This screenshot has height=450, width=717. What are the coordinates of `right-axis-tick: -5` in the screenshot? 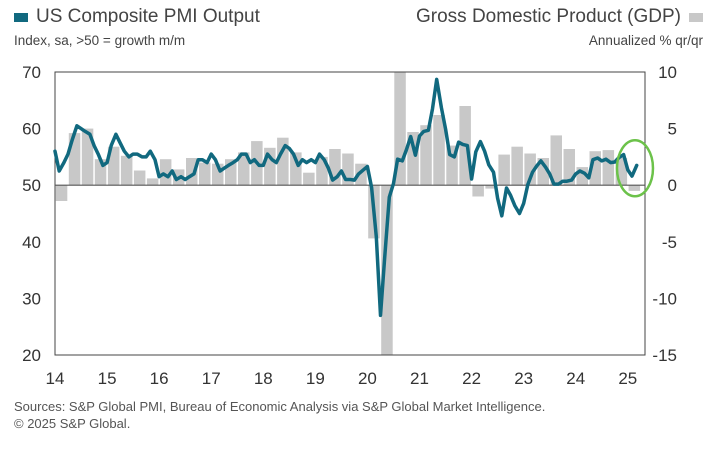 It's located at (669, 242).